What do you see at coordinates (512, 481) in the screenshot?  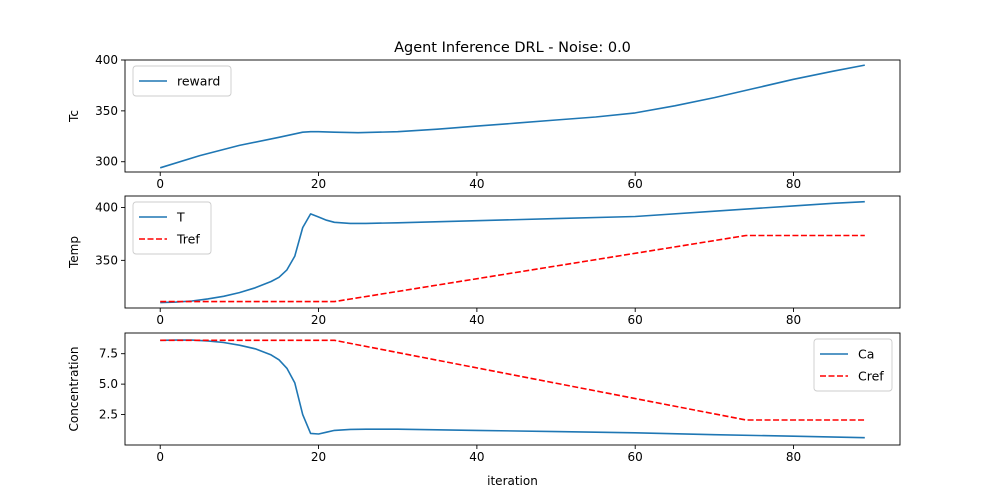 I see `x-axis-label: iteration` at bounding box center [512, 481].